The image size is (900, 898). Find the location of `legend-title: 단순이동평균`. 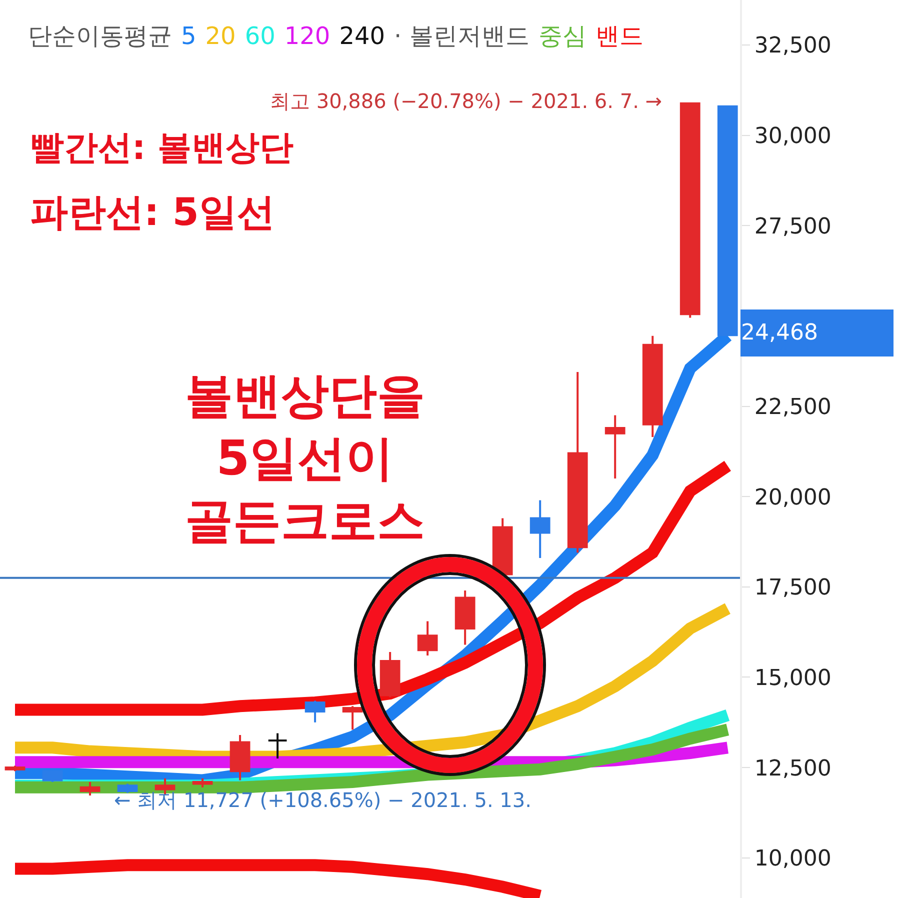

legend-title: 단순이동평균 is located at coordinates (100, 36).